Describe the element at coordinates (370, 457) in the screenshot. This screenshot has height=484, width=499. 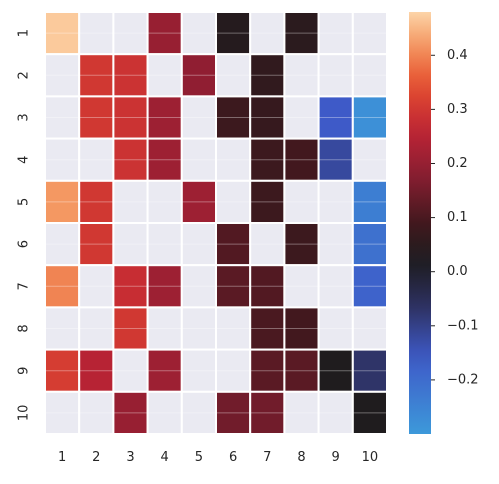
I see `x-tick-label: 10` at that location.